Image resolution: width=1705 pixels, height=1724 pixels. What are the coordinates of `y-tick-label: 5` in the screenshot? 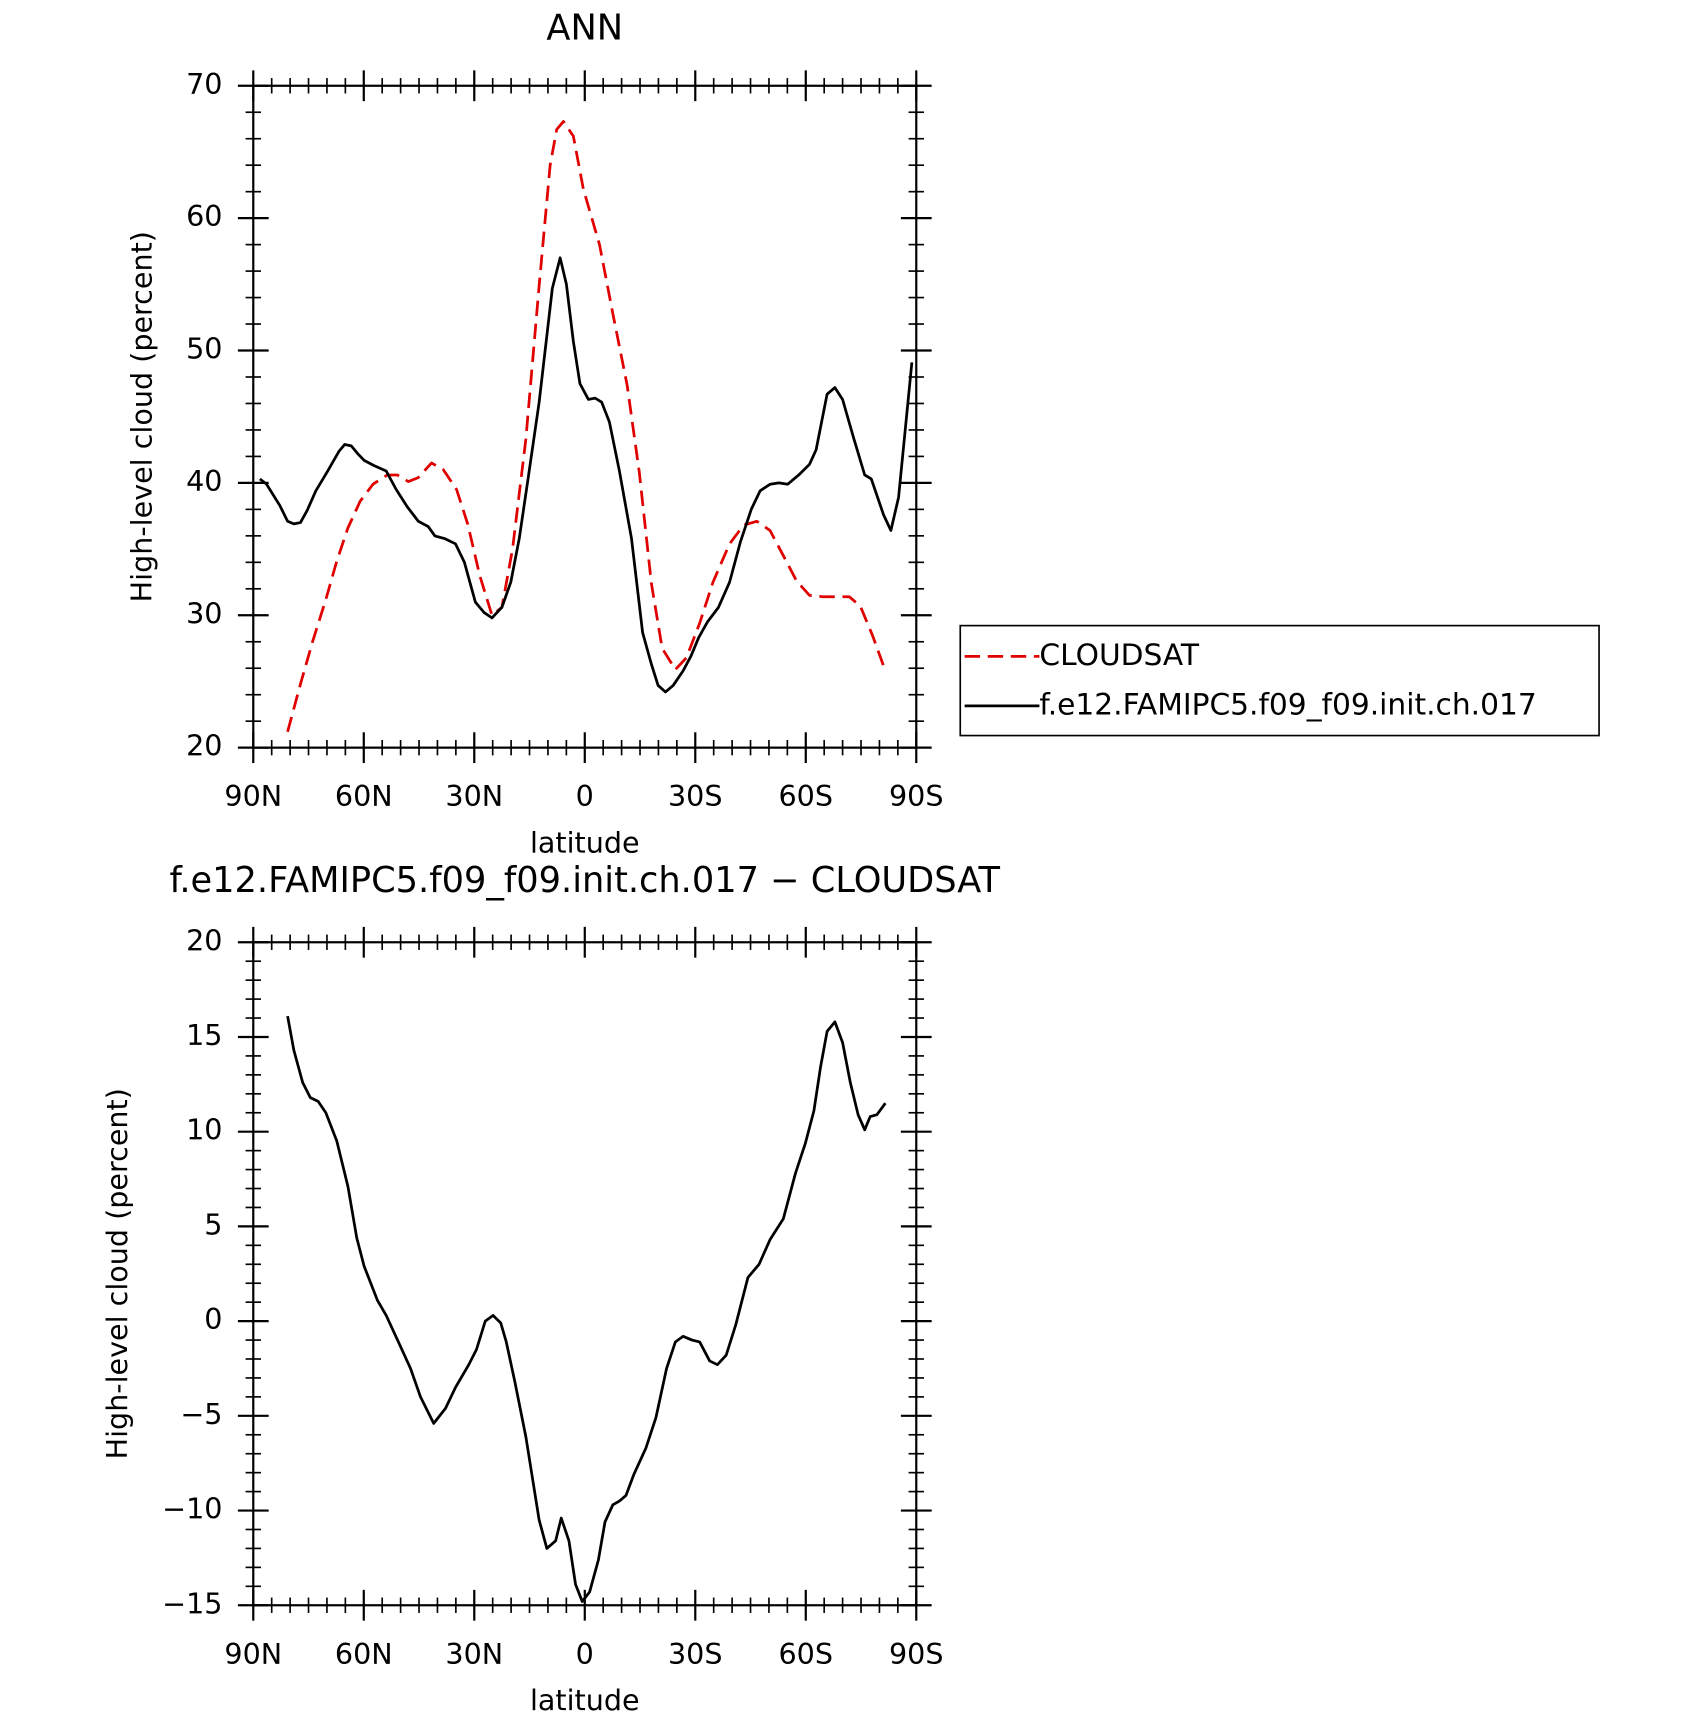 It's located at (213, 1224).